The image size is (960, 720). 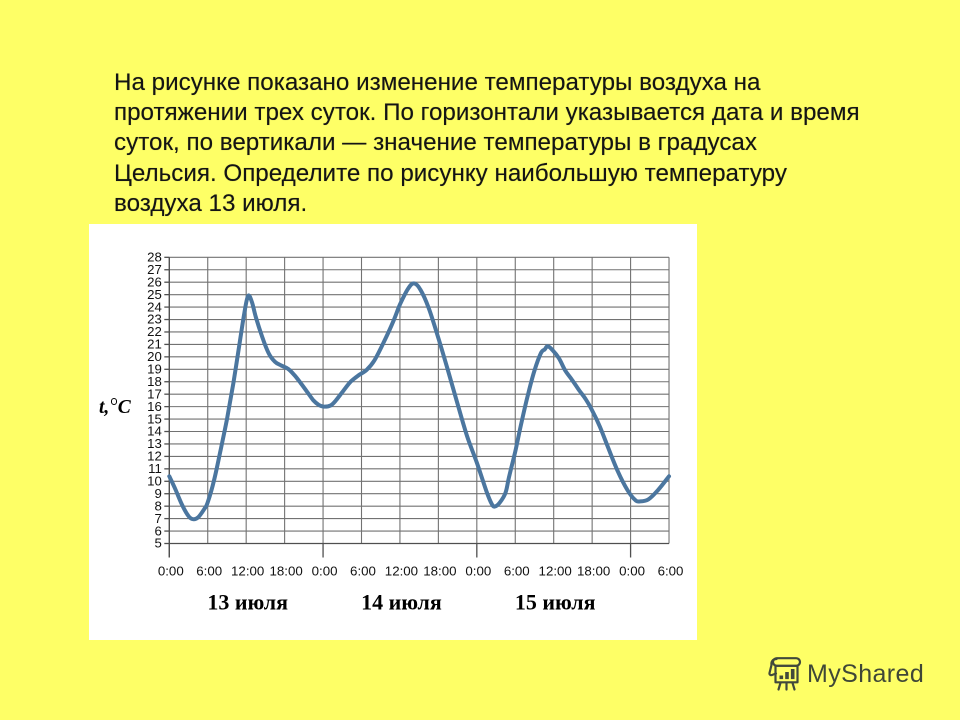 What do you see at coordinates (401, 602) in the screenshot?
I see `svg-text: 14 июля` at bounding box center [401, 602].